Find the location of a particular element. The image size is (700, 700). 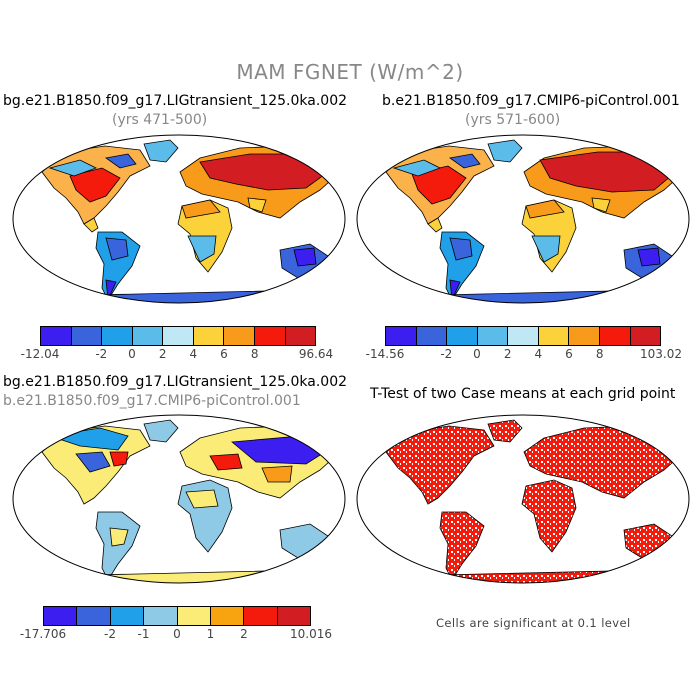

panel-2-subtitle: (yrs 571-600) is located at coordinates (513, 120).